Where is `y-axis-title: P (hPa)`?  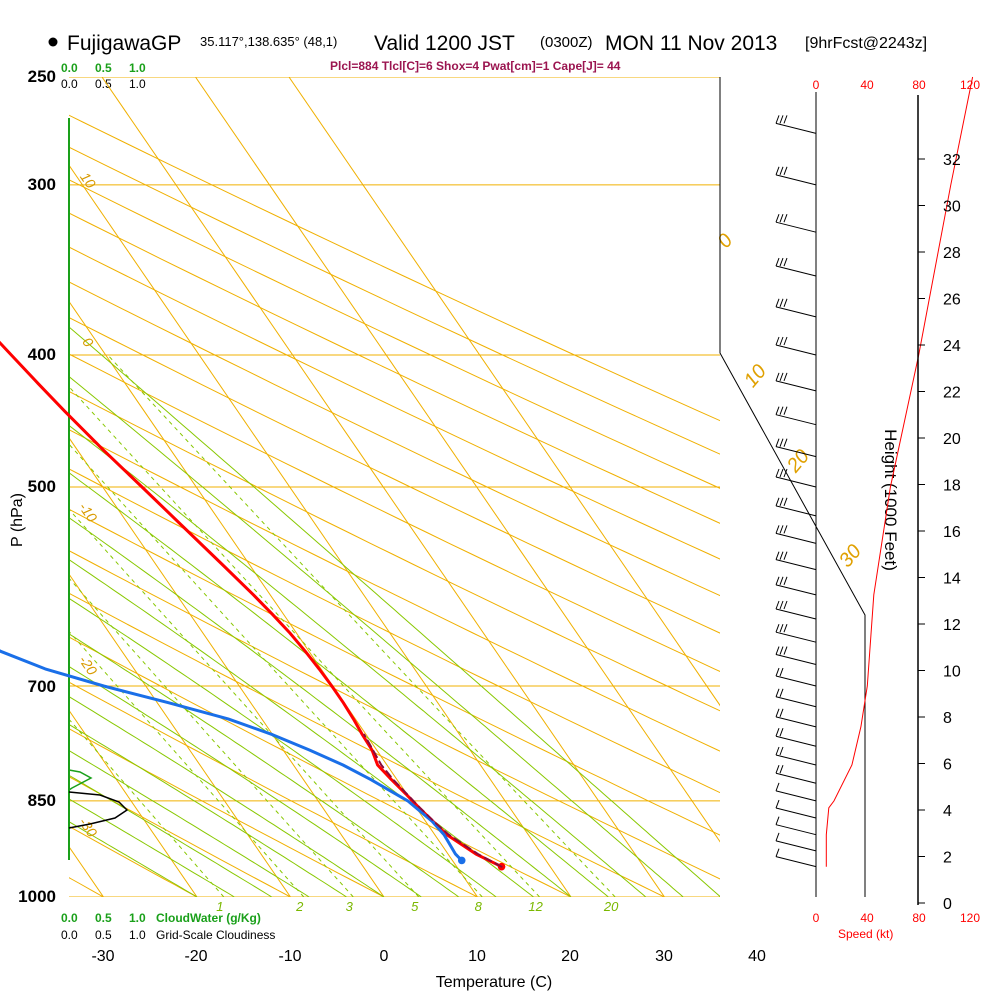
y-axis-title: P (hPa) is located at coordinates (17, 520).